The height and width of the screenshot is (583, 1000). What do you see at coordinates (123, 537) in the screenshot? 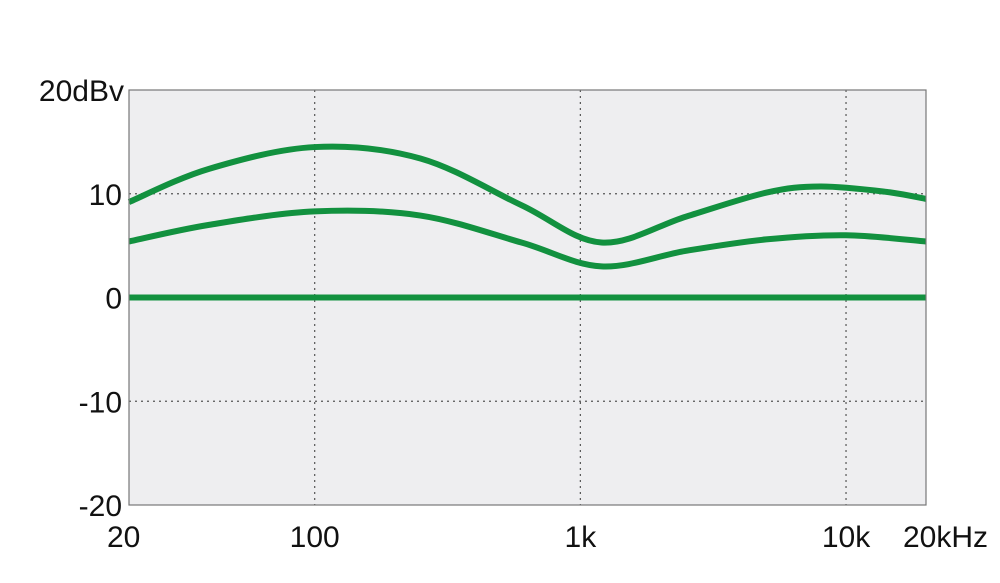
I see `x-tick-label: 20` at bounding box center [123, 537].